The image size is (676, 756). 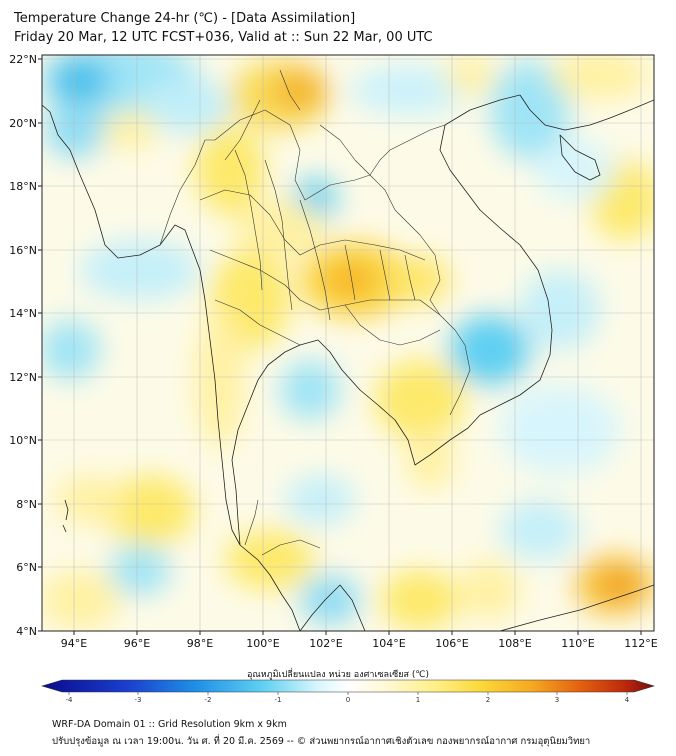 What do you see at coordinates (557, 700) in the screenshot?
I see `colorbar-tick-label: 3` at bounding box center [557, 700].